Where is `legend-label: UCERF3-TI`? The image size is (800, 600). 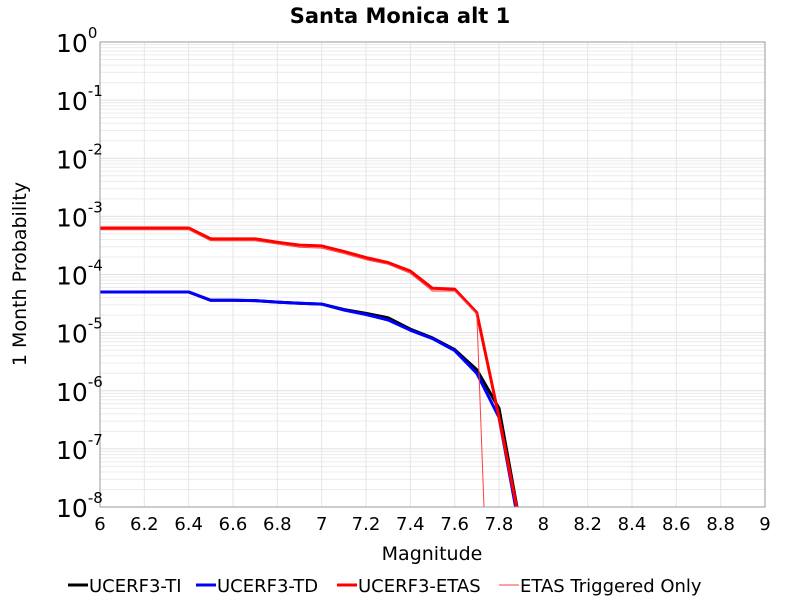 legend-label: UCERF3-TI is located at coordinates (135, 586).